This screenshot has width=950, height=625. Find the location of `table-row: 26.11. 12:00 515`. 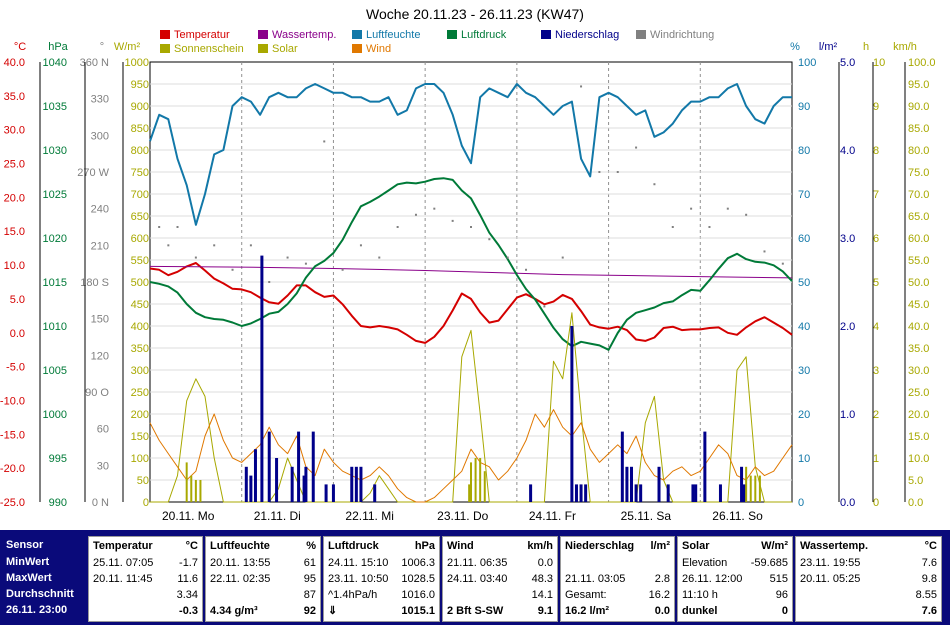

table-row: 26.11. 12:00 515 is located at coordinates (735, 579).